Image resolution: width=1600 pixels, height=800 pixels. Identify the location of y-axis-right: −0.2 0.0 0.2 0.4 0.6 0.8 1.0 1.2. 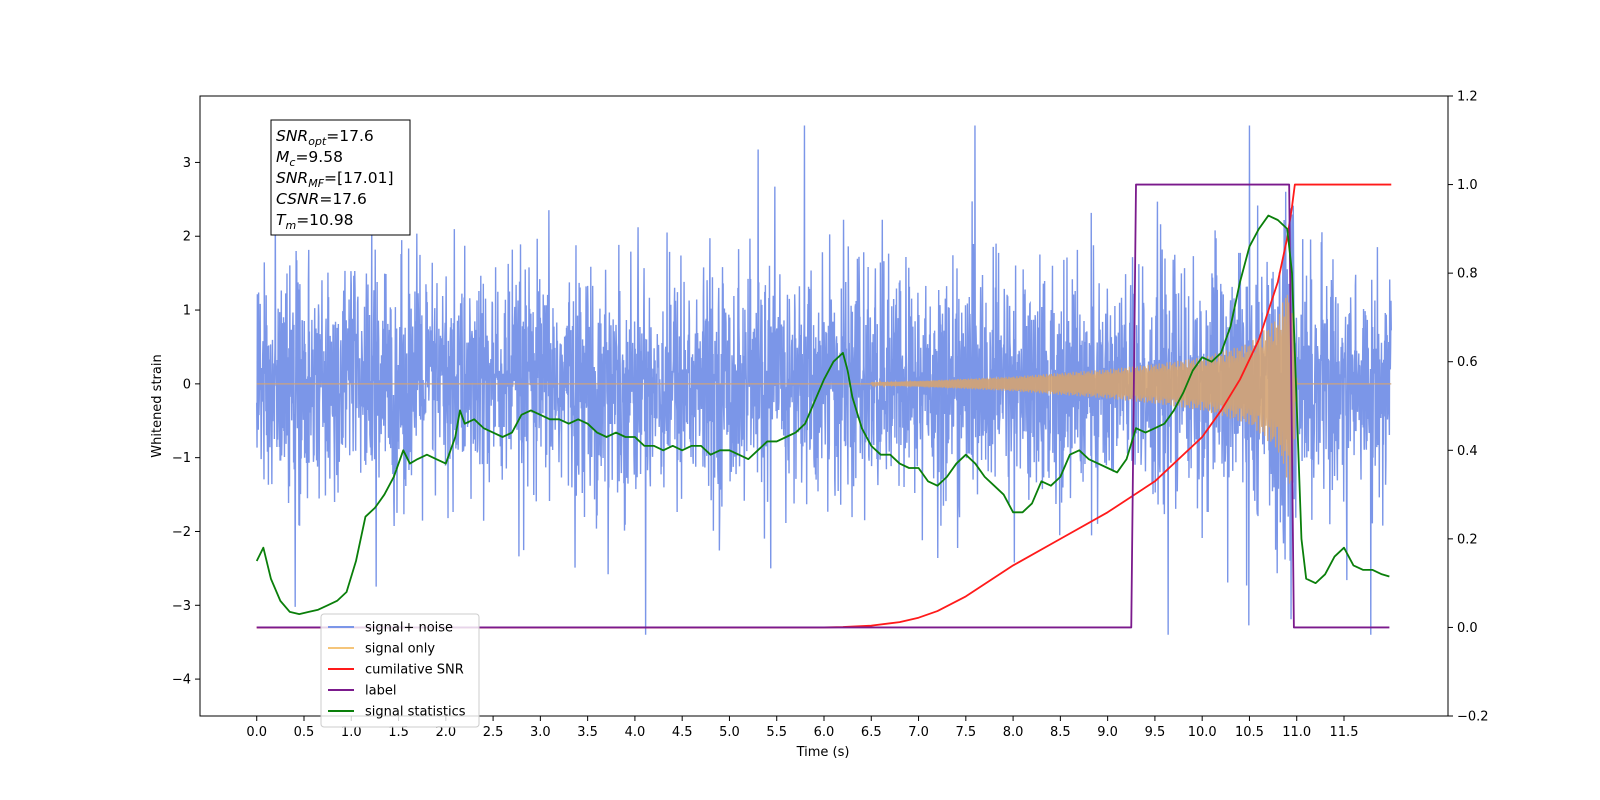
(1468, 407).